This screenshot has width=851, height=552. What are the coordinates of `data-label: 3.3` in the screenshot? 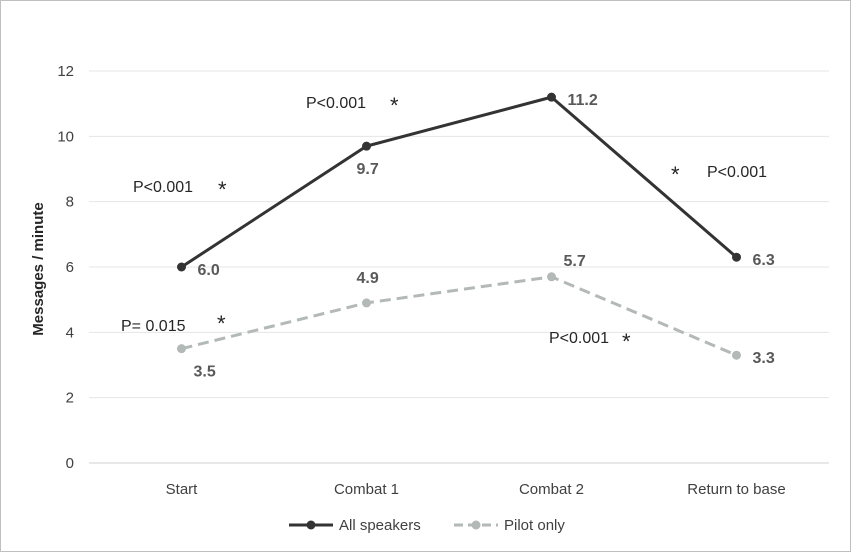 It's located at (764, 358).